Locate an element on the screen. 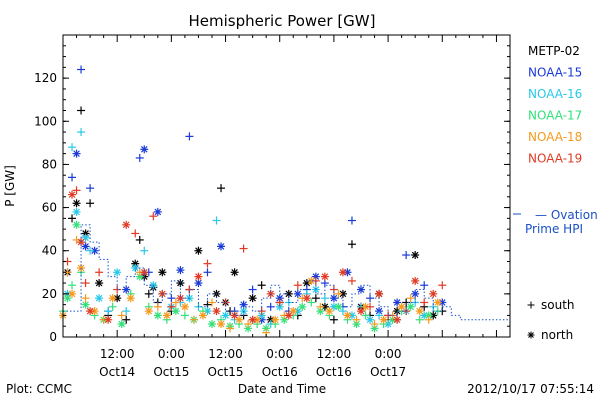  y-tick-label: 100 is located at coordinates (45, 121).